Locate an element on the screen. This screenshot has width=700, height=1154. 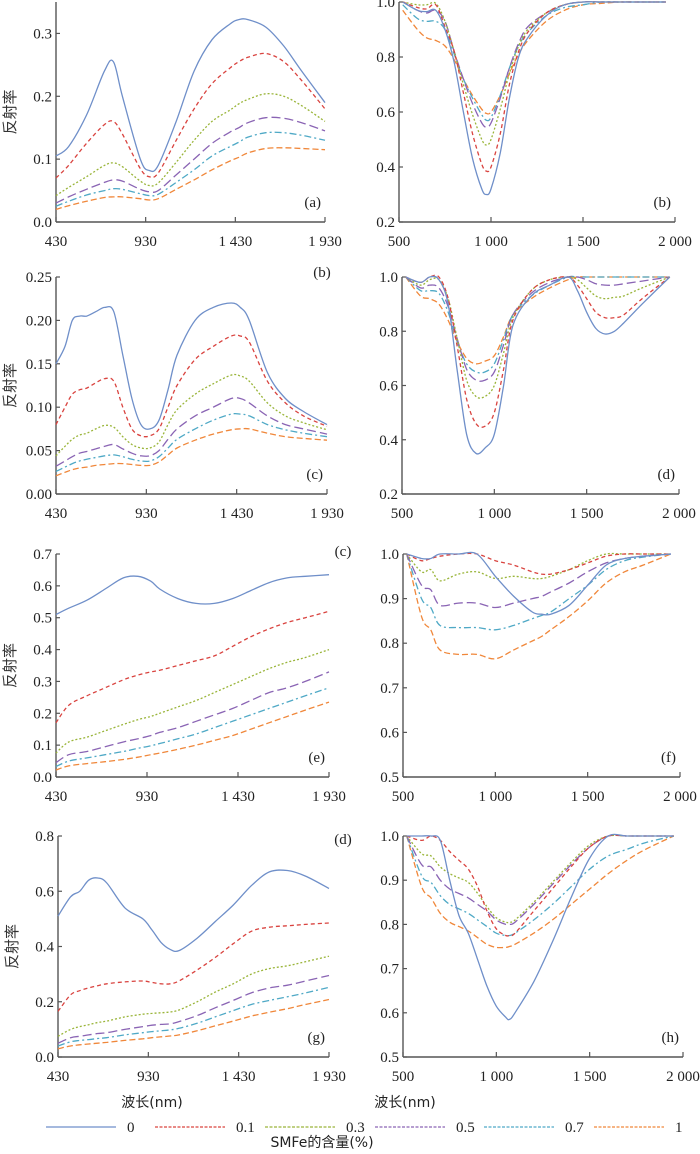
legend: 0 0.1 0.3 0.5 0.7 1 is located at coordinates (364, 1128).